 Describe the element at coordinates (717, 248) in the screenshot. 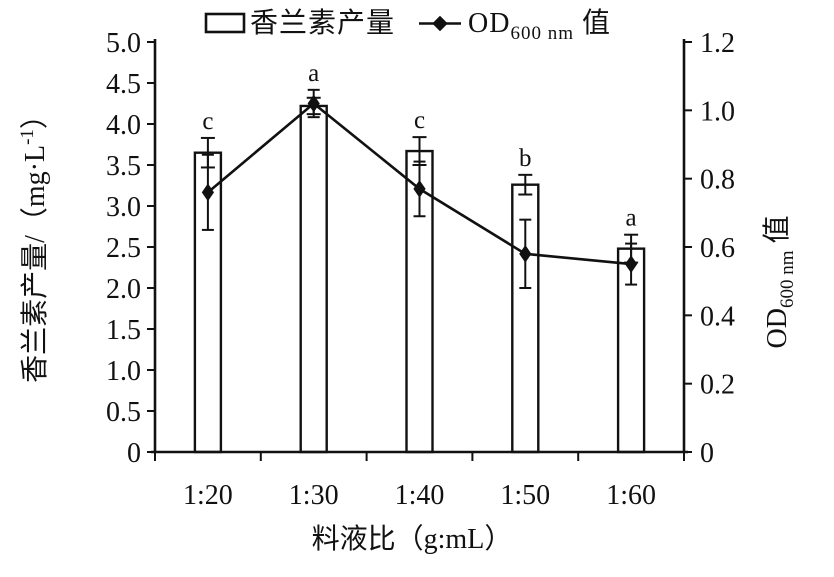

I see `right-tick-label-0.6: 0.6` at that location.